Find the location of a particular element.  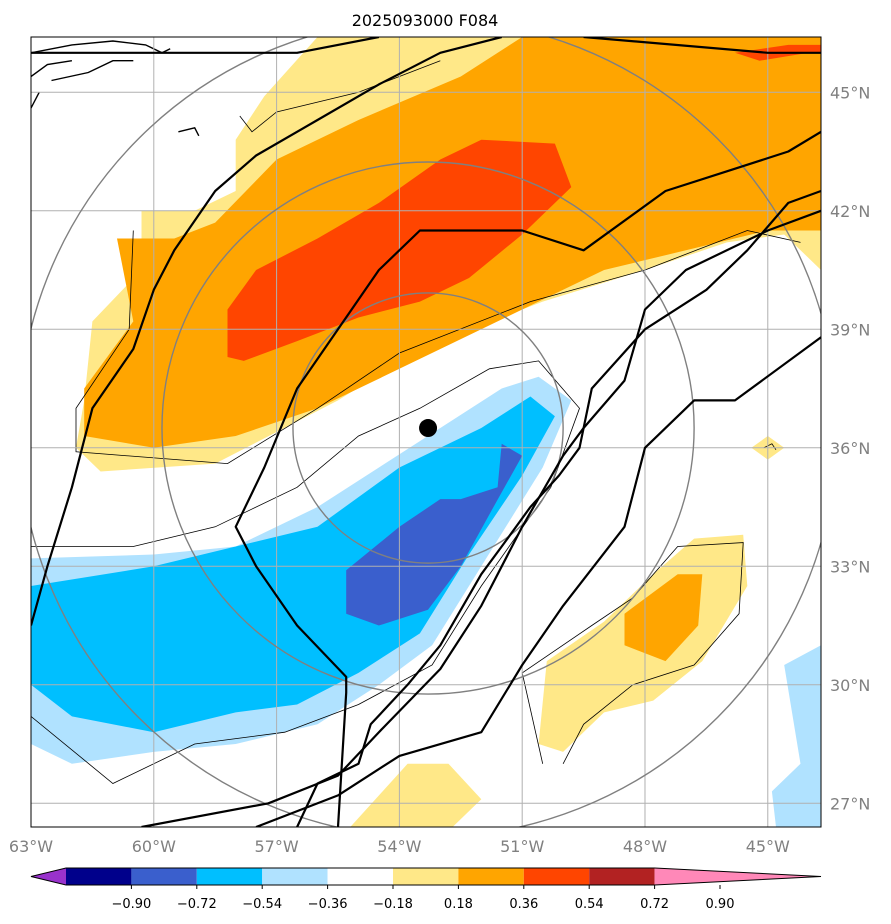

lat-tick-label: 27°N is located at coordinates (850, 803).